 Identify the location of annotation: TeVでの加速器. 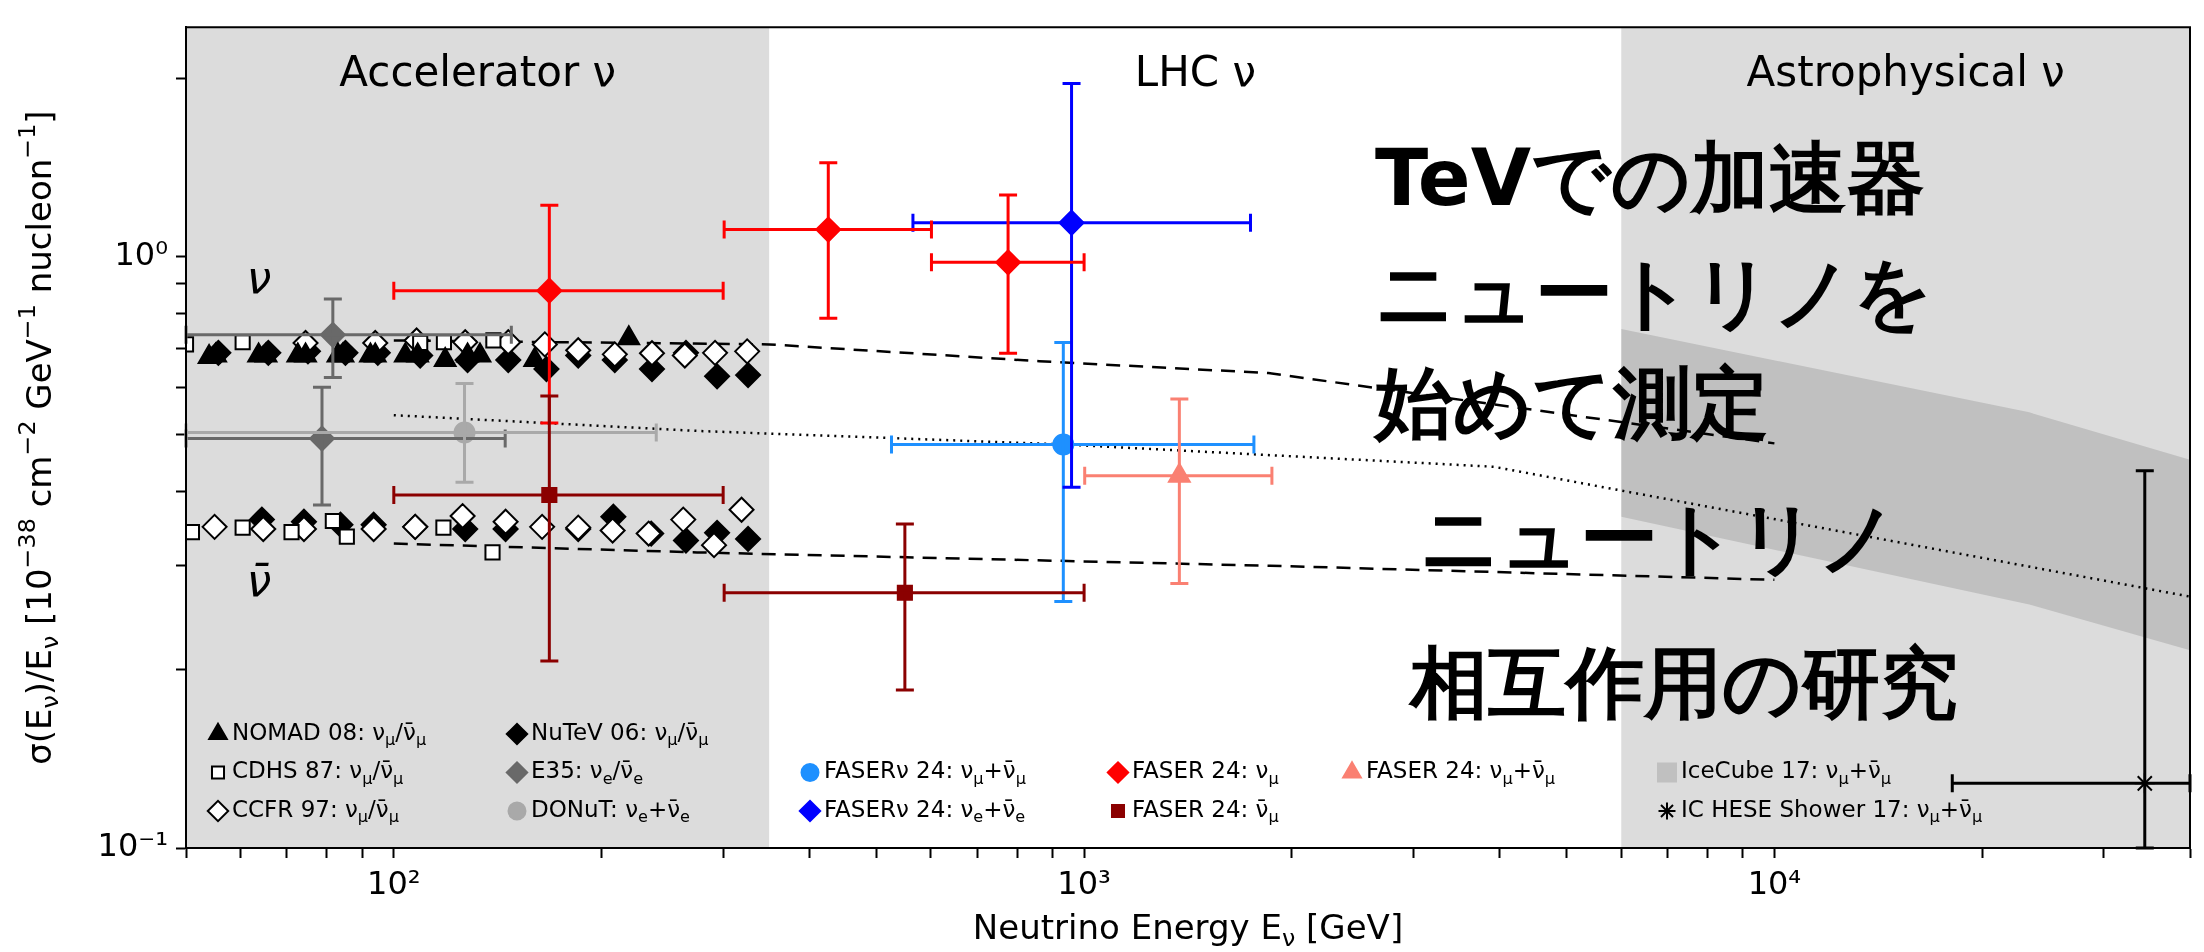
(1650, 178).